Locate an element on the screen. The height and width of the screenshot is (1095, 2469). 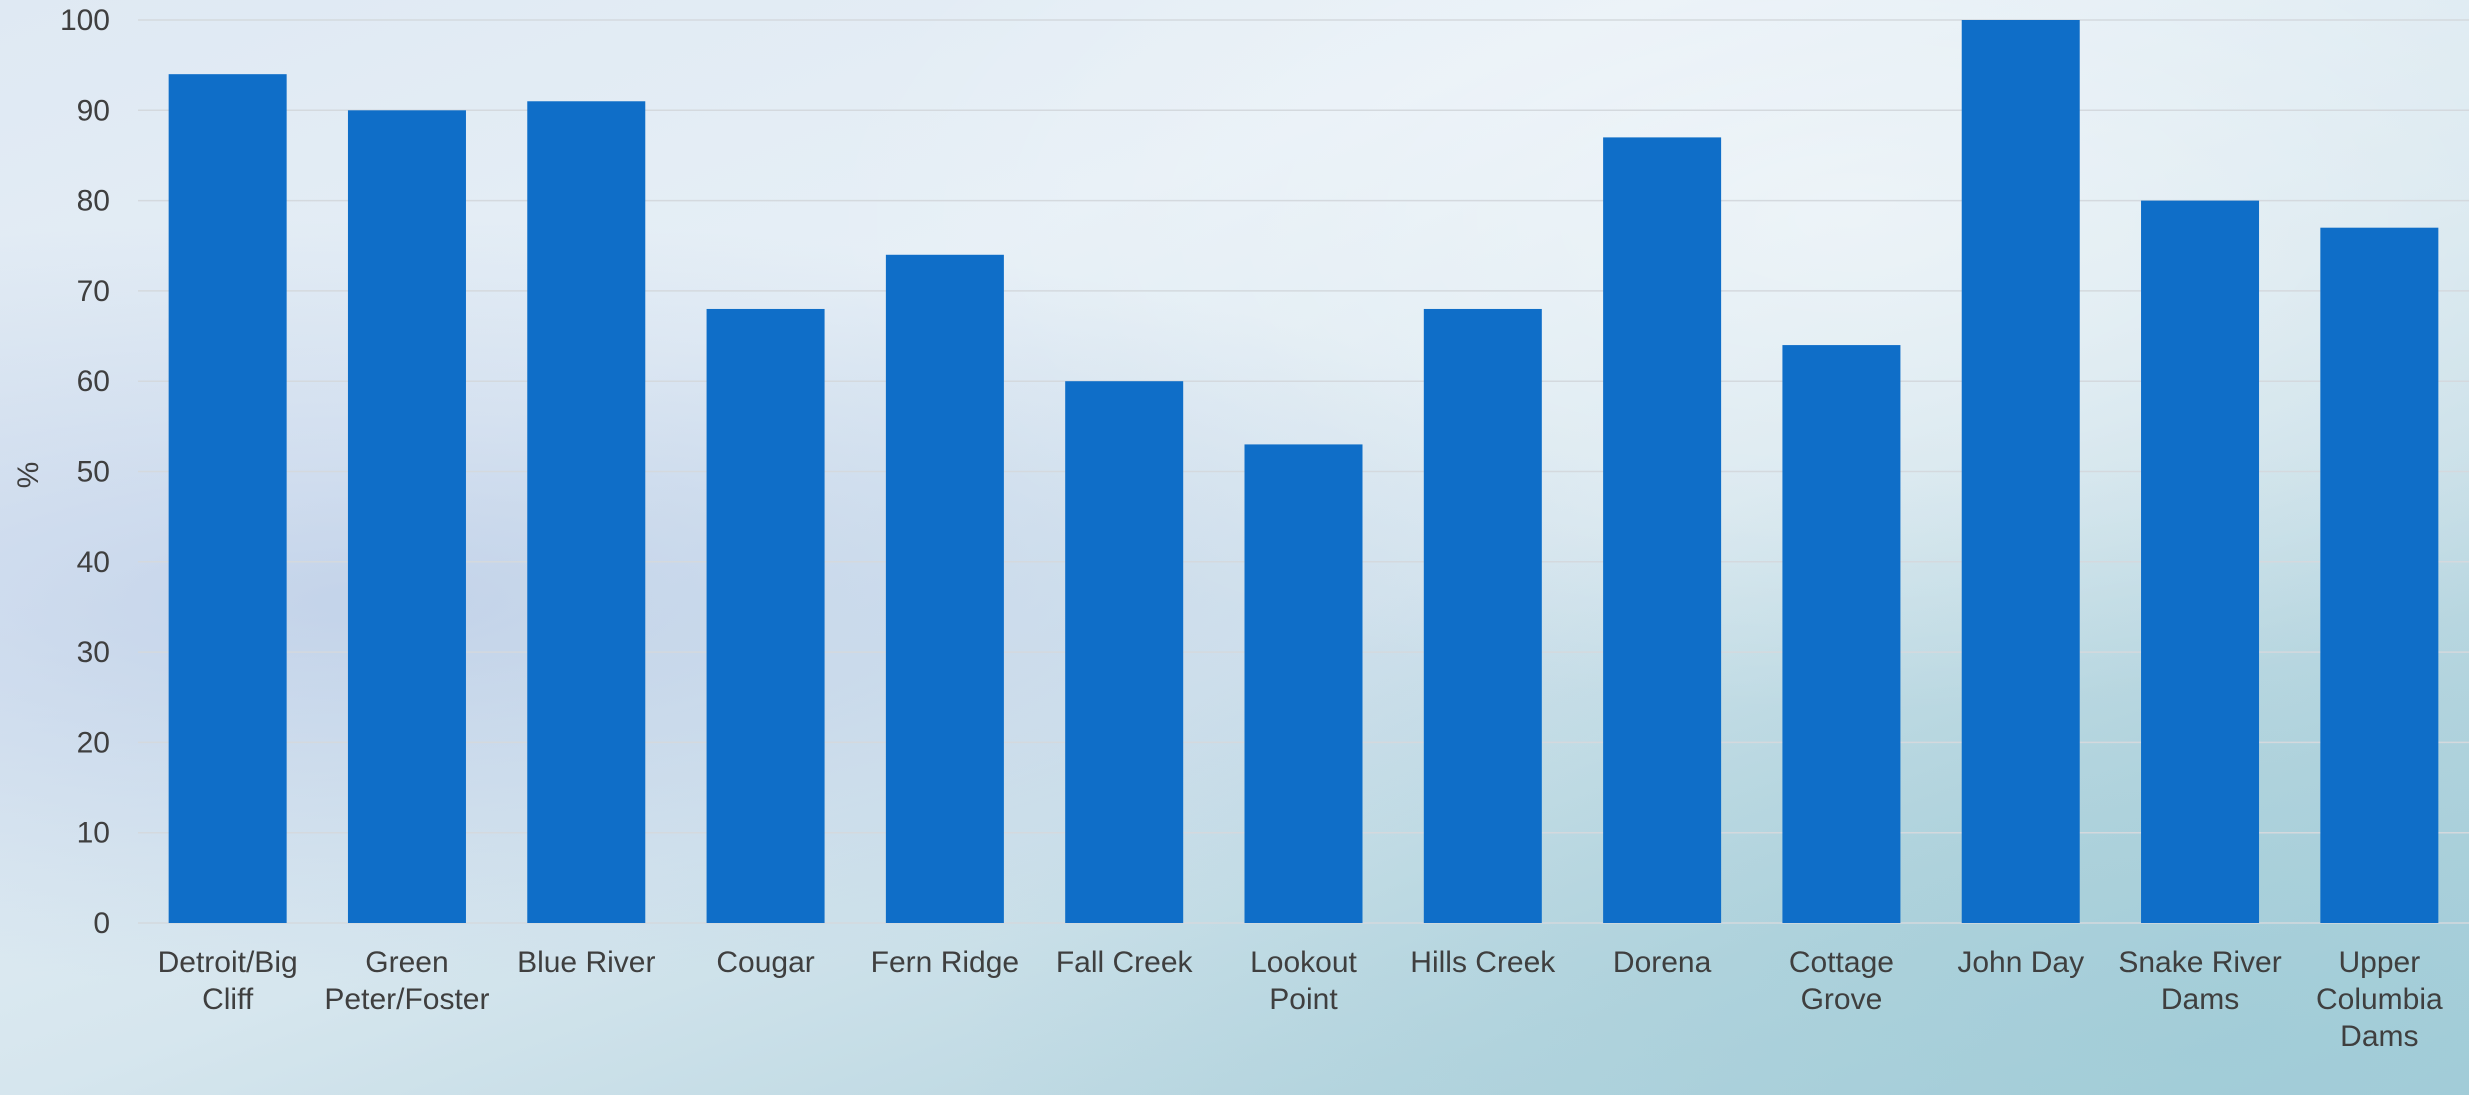
x-tick-label: John Day is located at coordinates (2020, 962).